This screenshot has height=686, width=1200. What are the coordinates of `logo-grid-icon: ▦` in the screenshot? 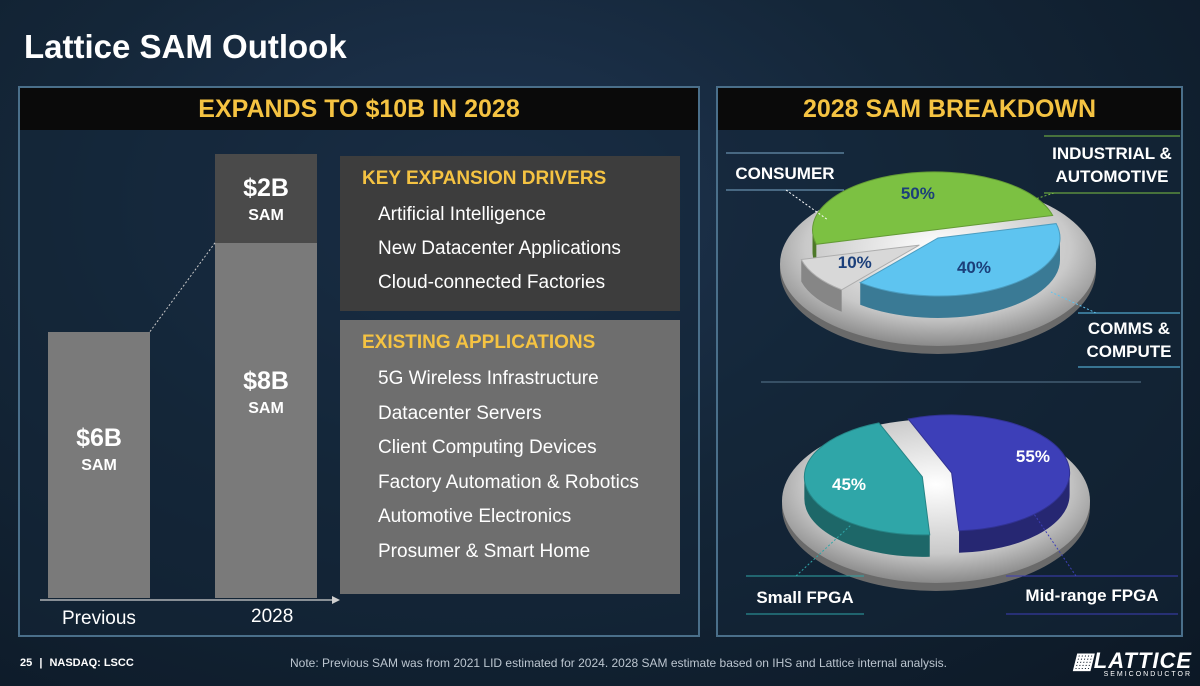 It's located at (1083, 660).